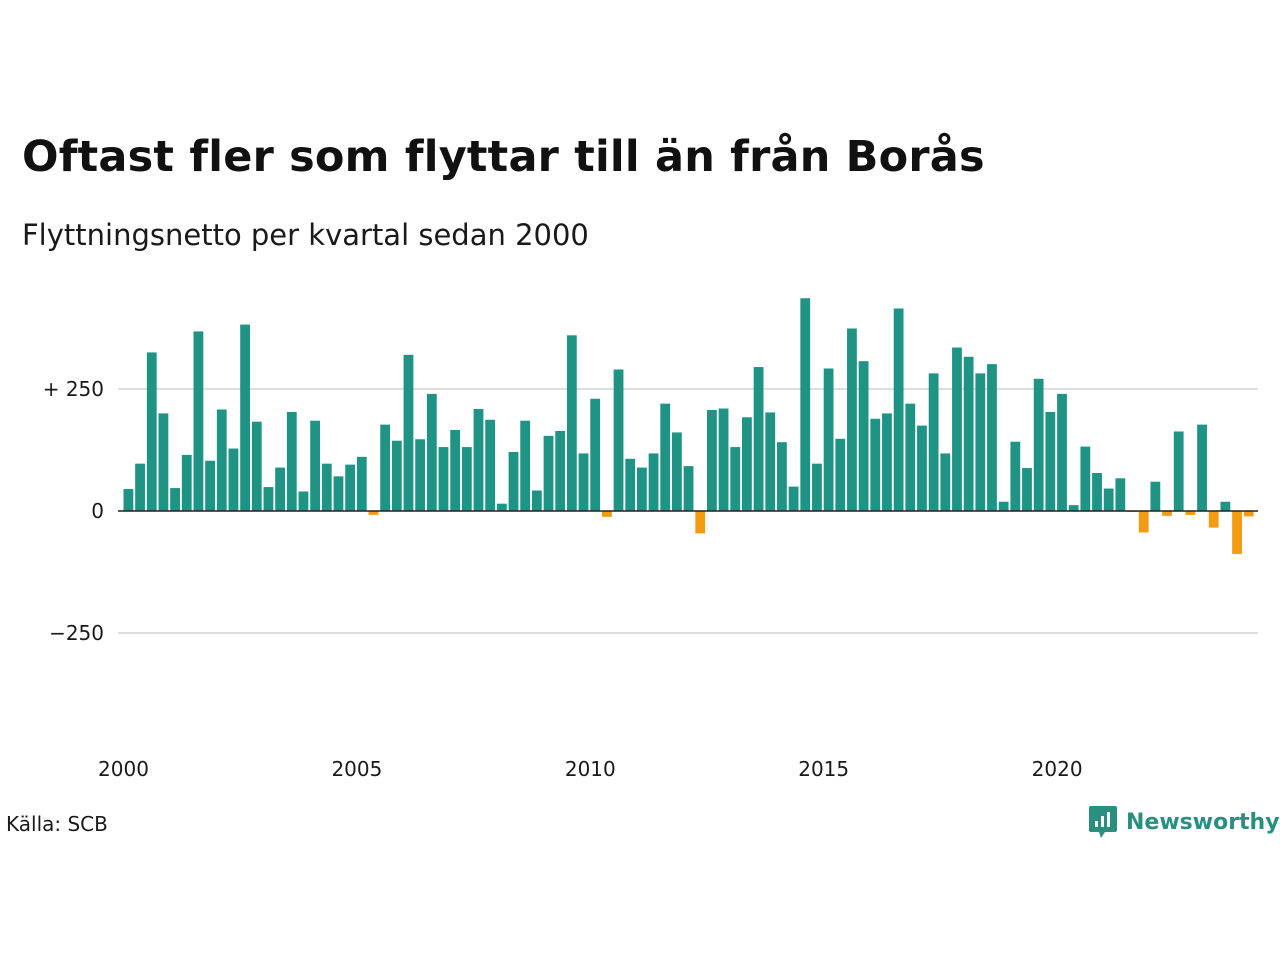  I want to click on y-tick-label: −250, so click(76, 633).